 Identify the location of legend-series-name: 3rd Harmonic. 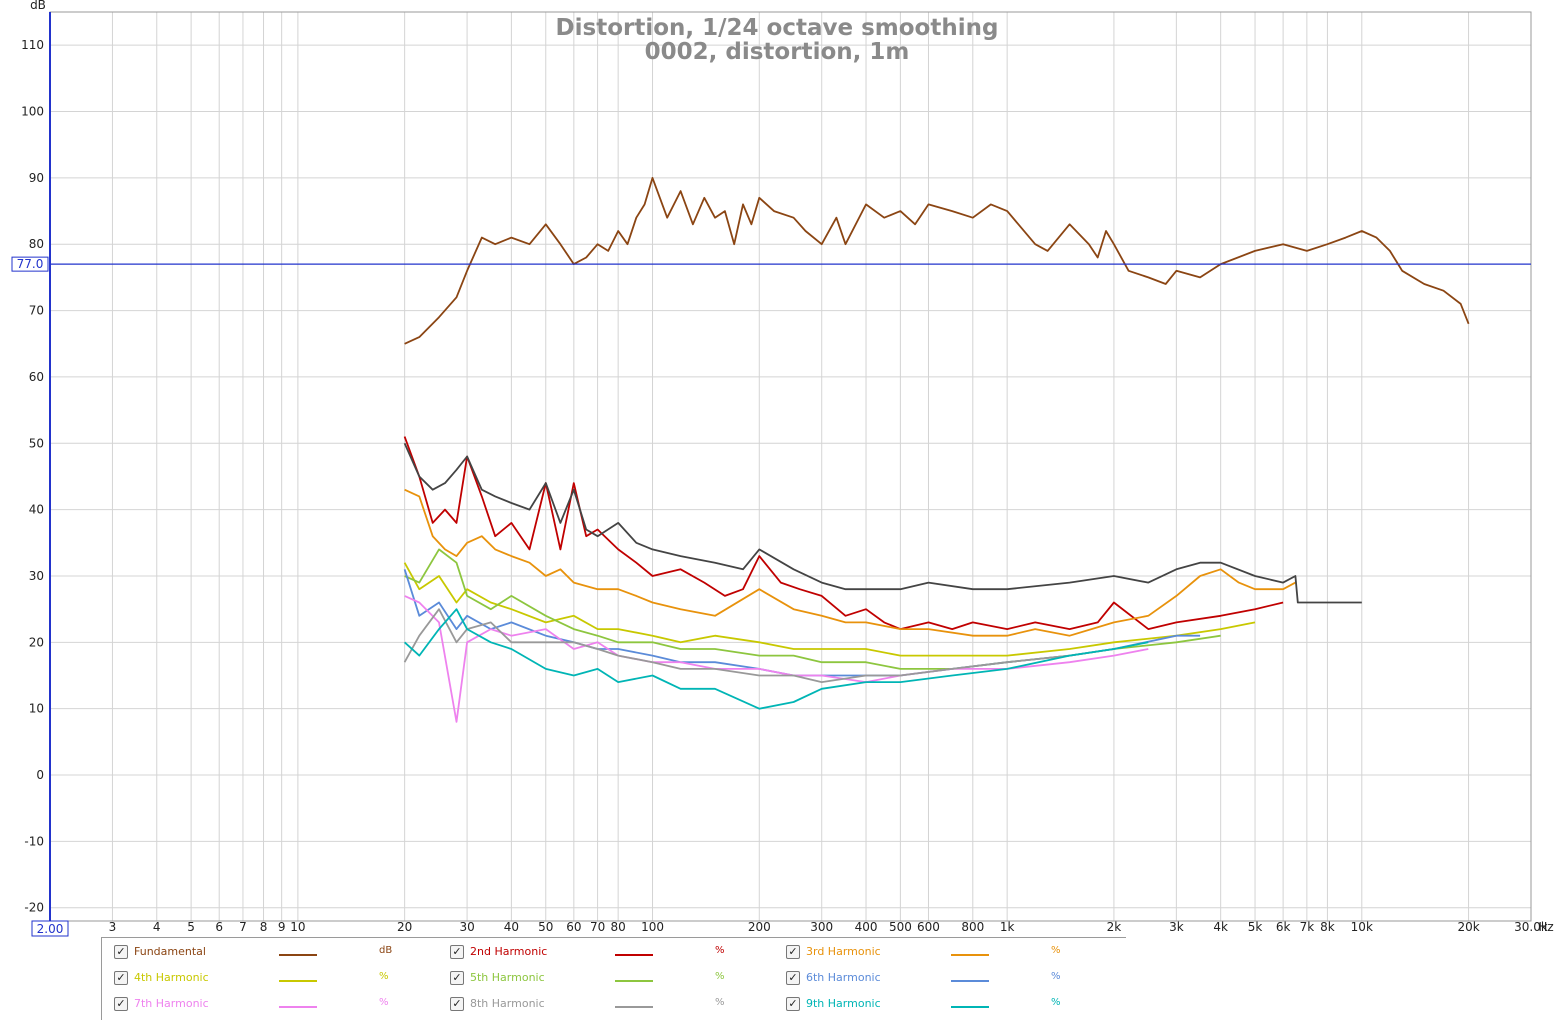
(843, 951).